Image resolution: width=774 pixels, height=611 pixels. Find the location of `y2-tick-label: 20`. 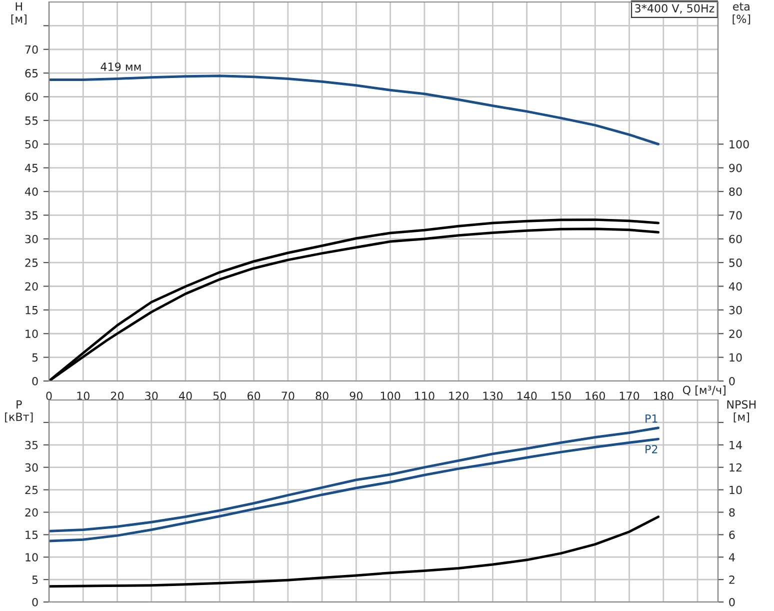

y2-tick-label: 20 is located at coordinates (735, 334).